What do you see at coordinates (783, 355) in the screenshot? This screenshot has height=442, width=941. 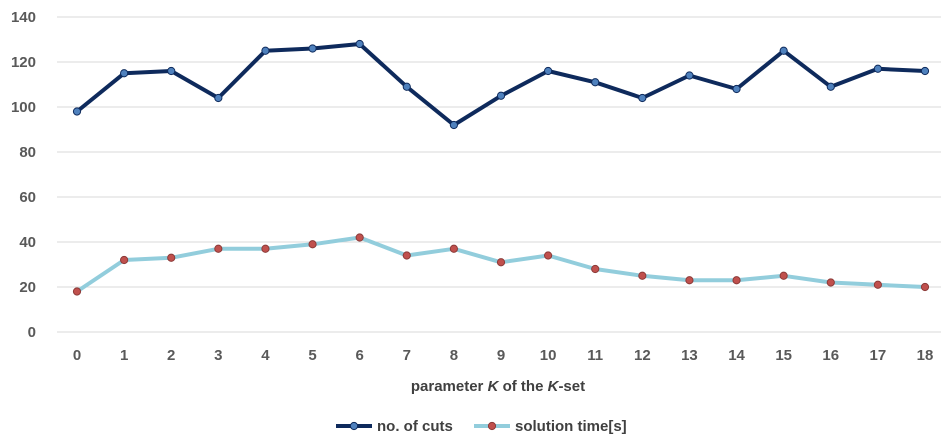 I see `x-tick-label: 15` at bounding box center [783, 355].